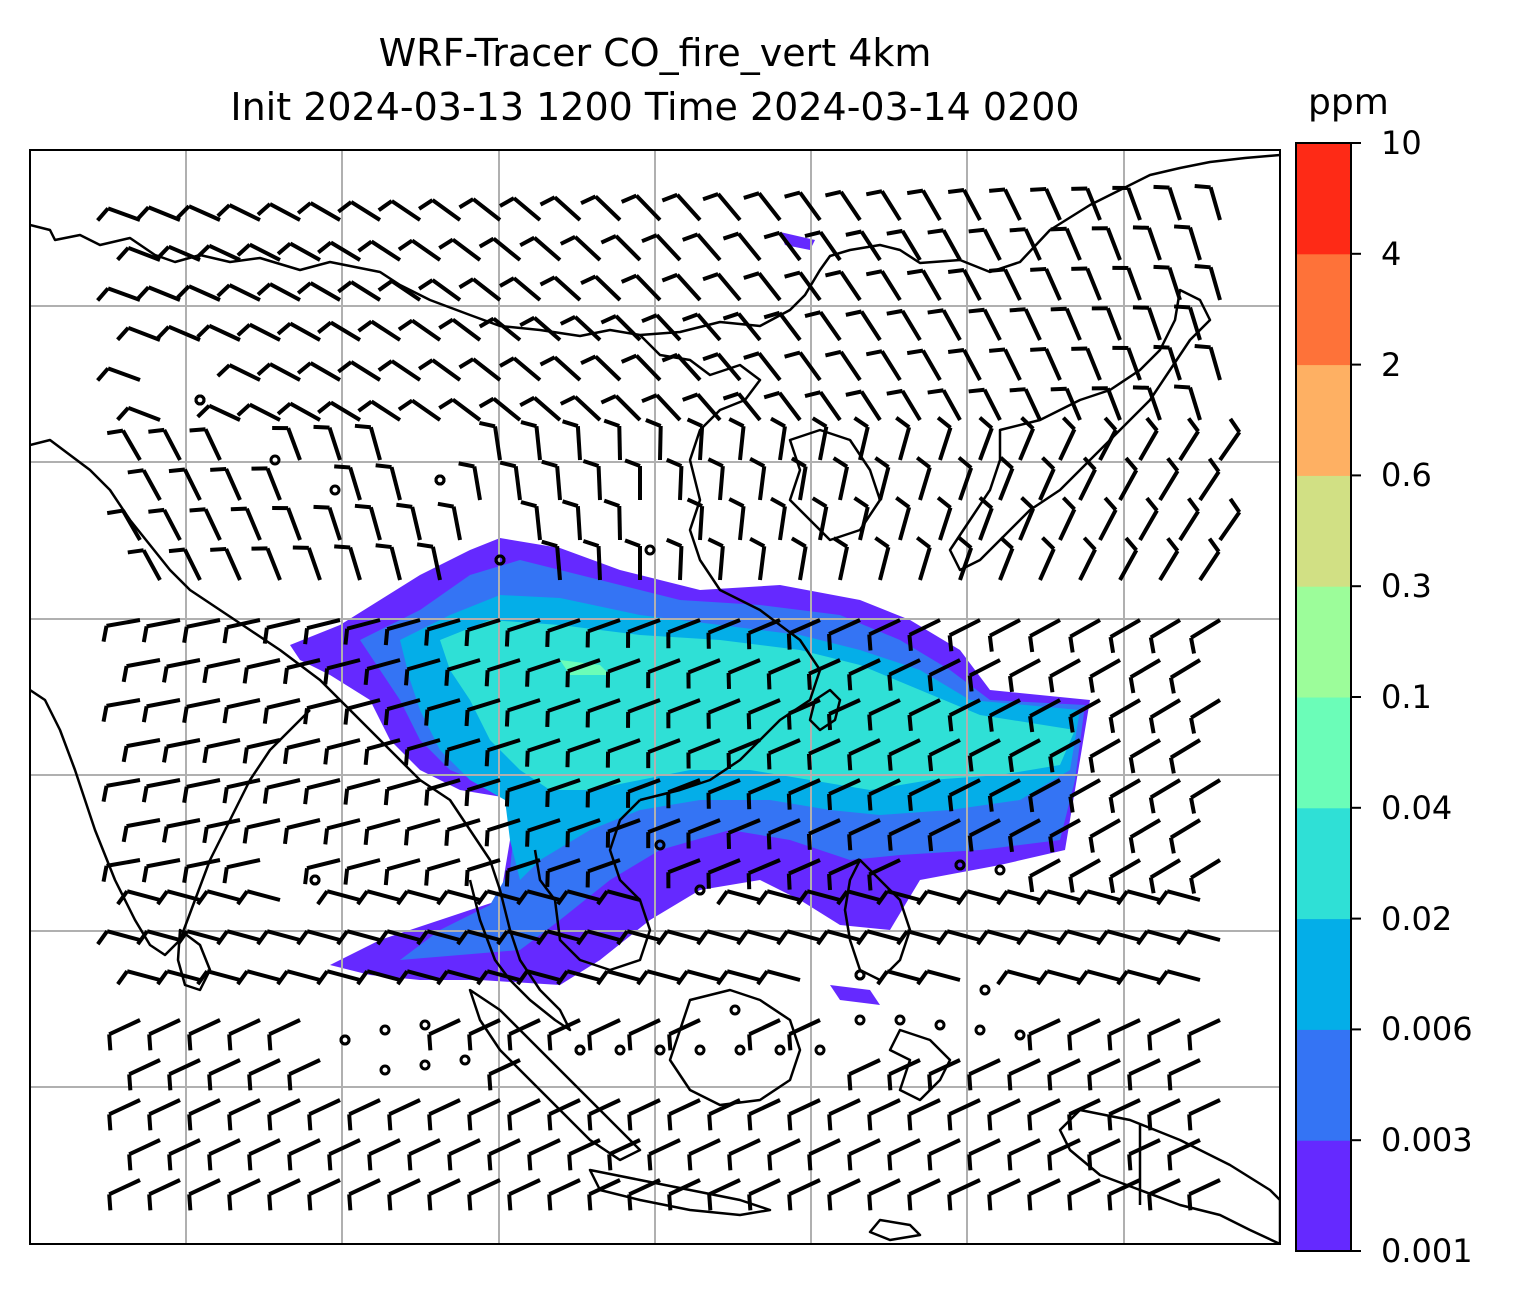 This screenshot has width=1528, height=1306. I want to click on coast-east-asia, so click(655, 245).